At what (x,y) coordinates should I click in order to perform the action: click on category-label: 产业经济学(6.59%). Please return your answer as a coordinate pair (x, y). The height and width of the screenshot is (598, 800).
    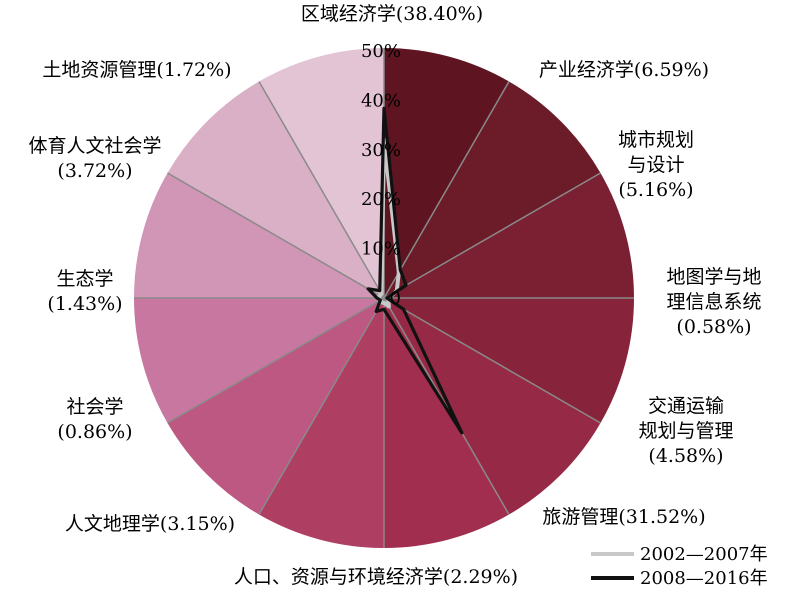
    Looking at the image, I should click on (624, 70).